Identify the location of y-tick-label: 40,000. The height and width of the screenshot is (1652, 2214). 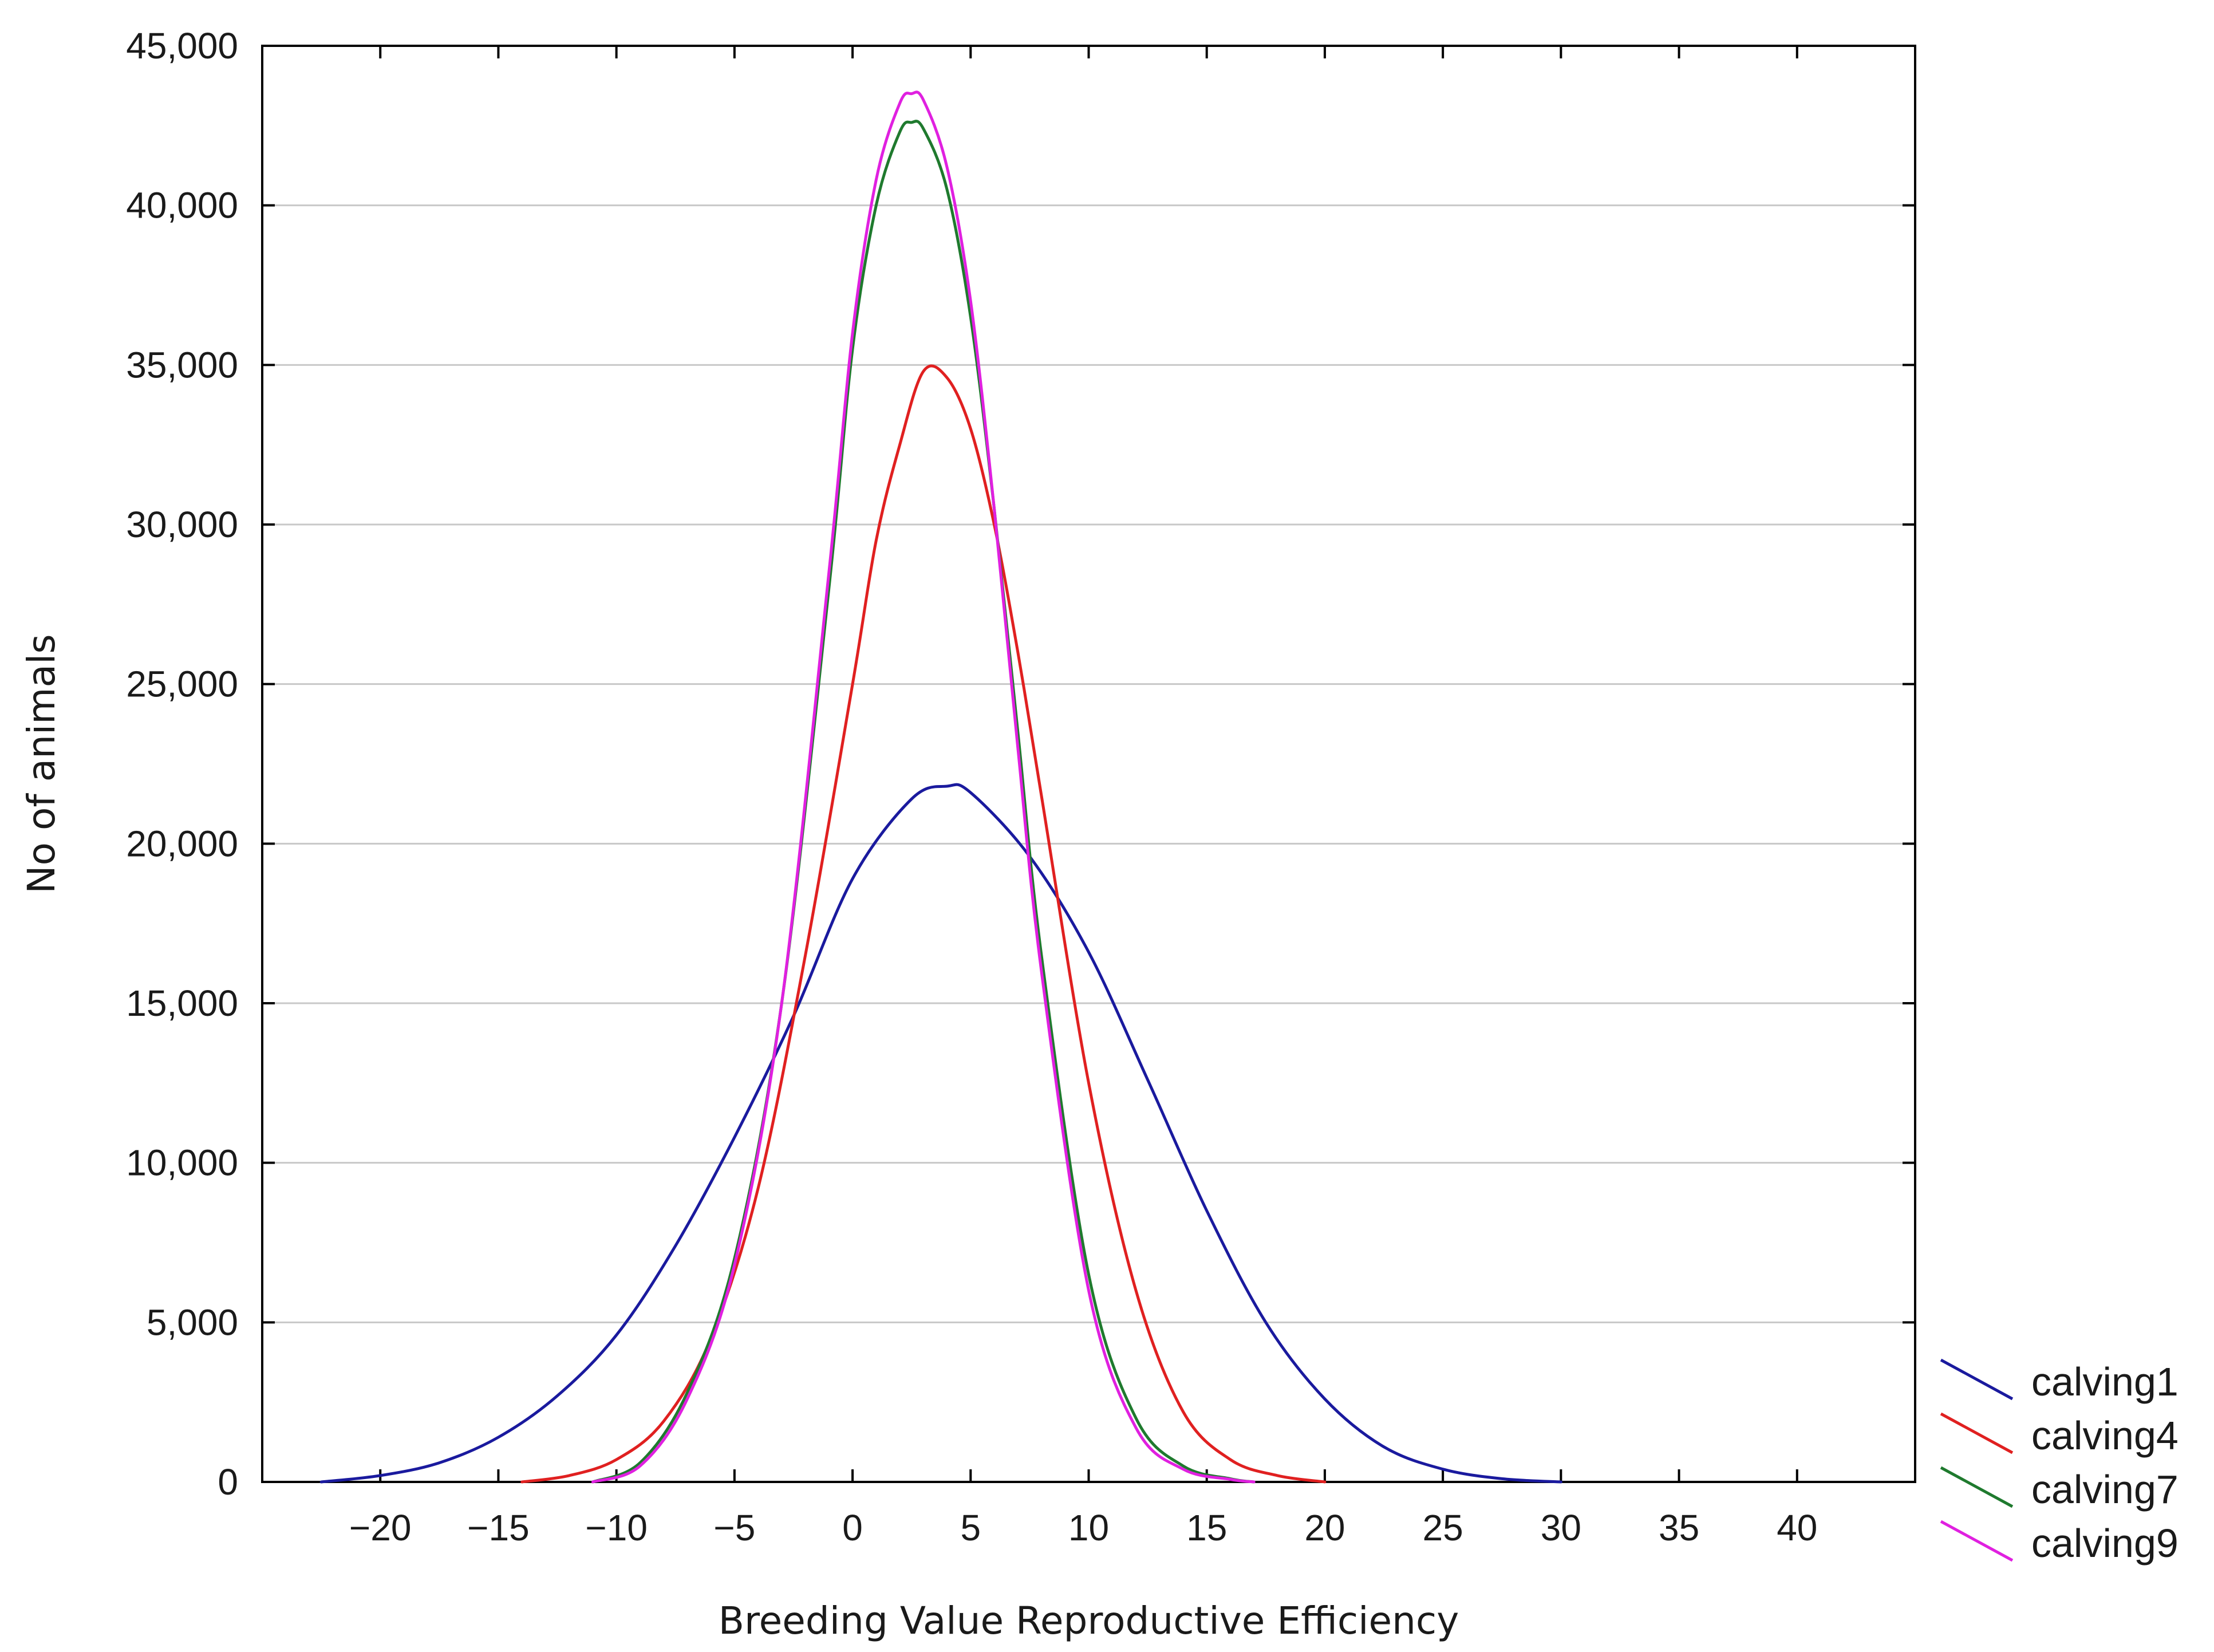
(182, 206).